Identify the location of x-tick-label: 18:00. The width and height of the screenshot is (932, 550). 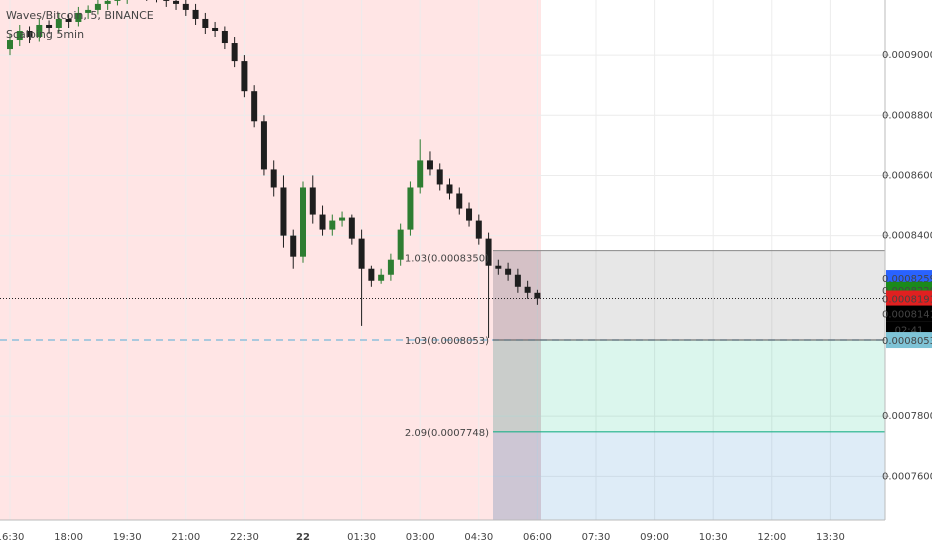
(68, 537).